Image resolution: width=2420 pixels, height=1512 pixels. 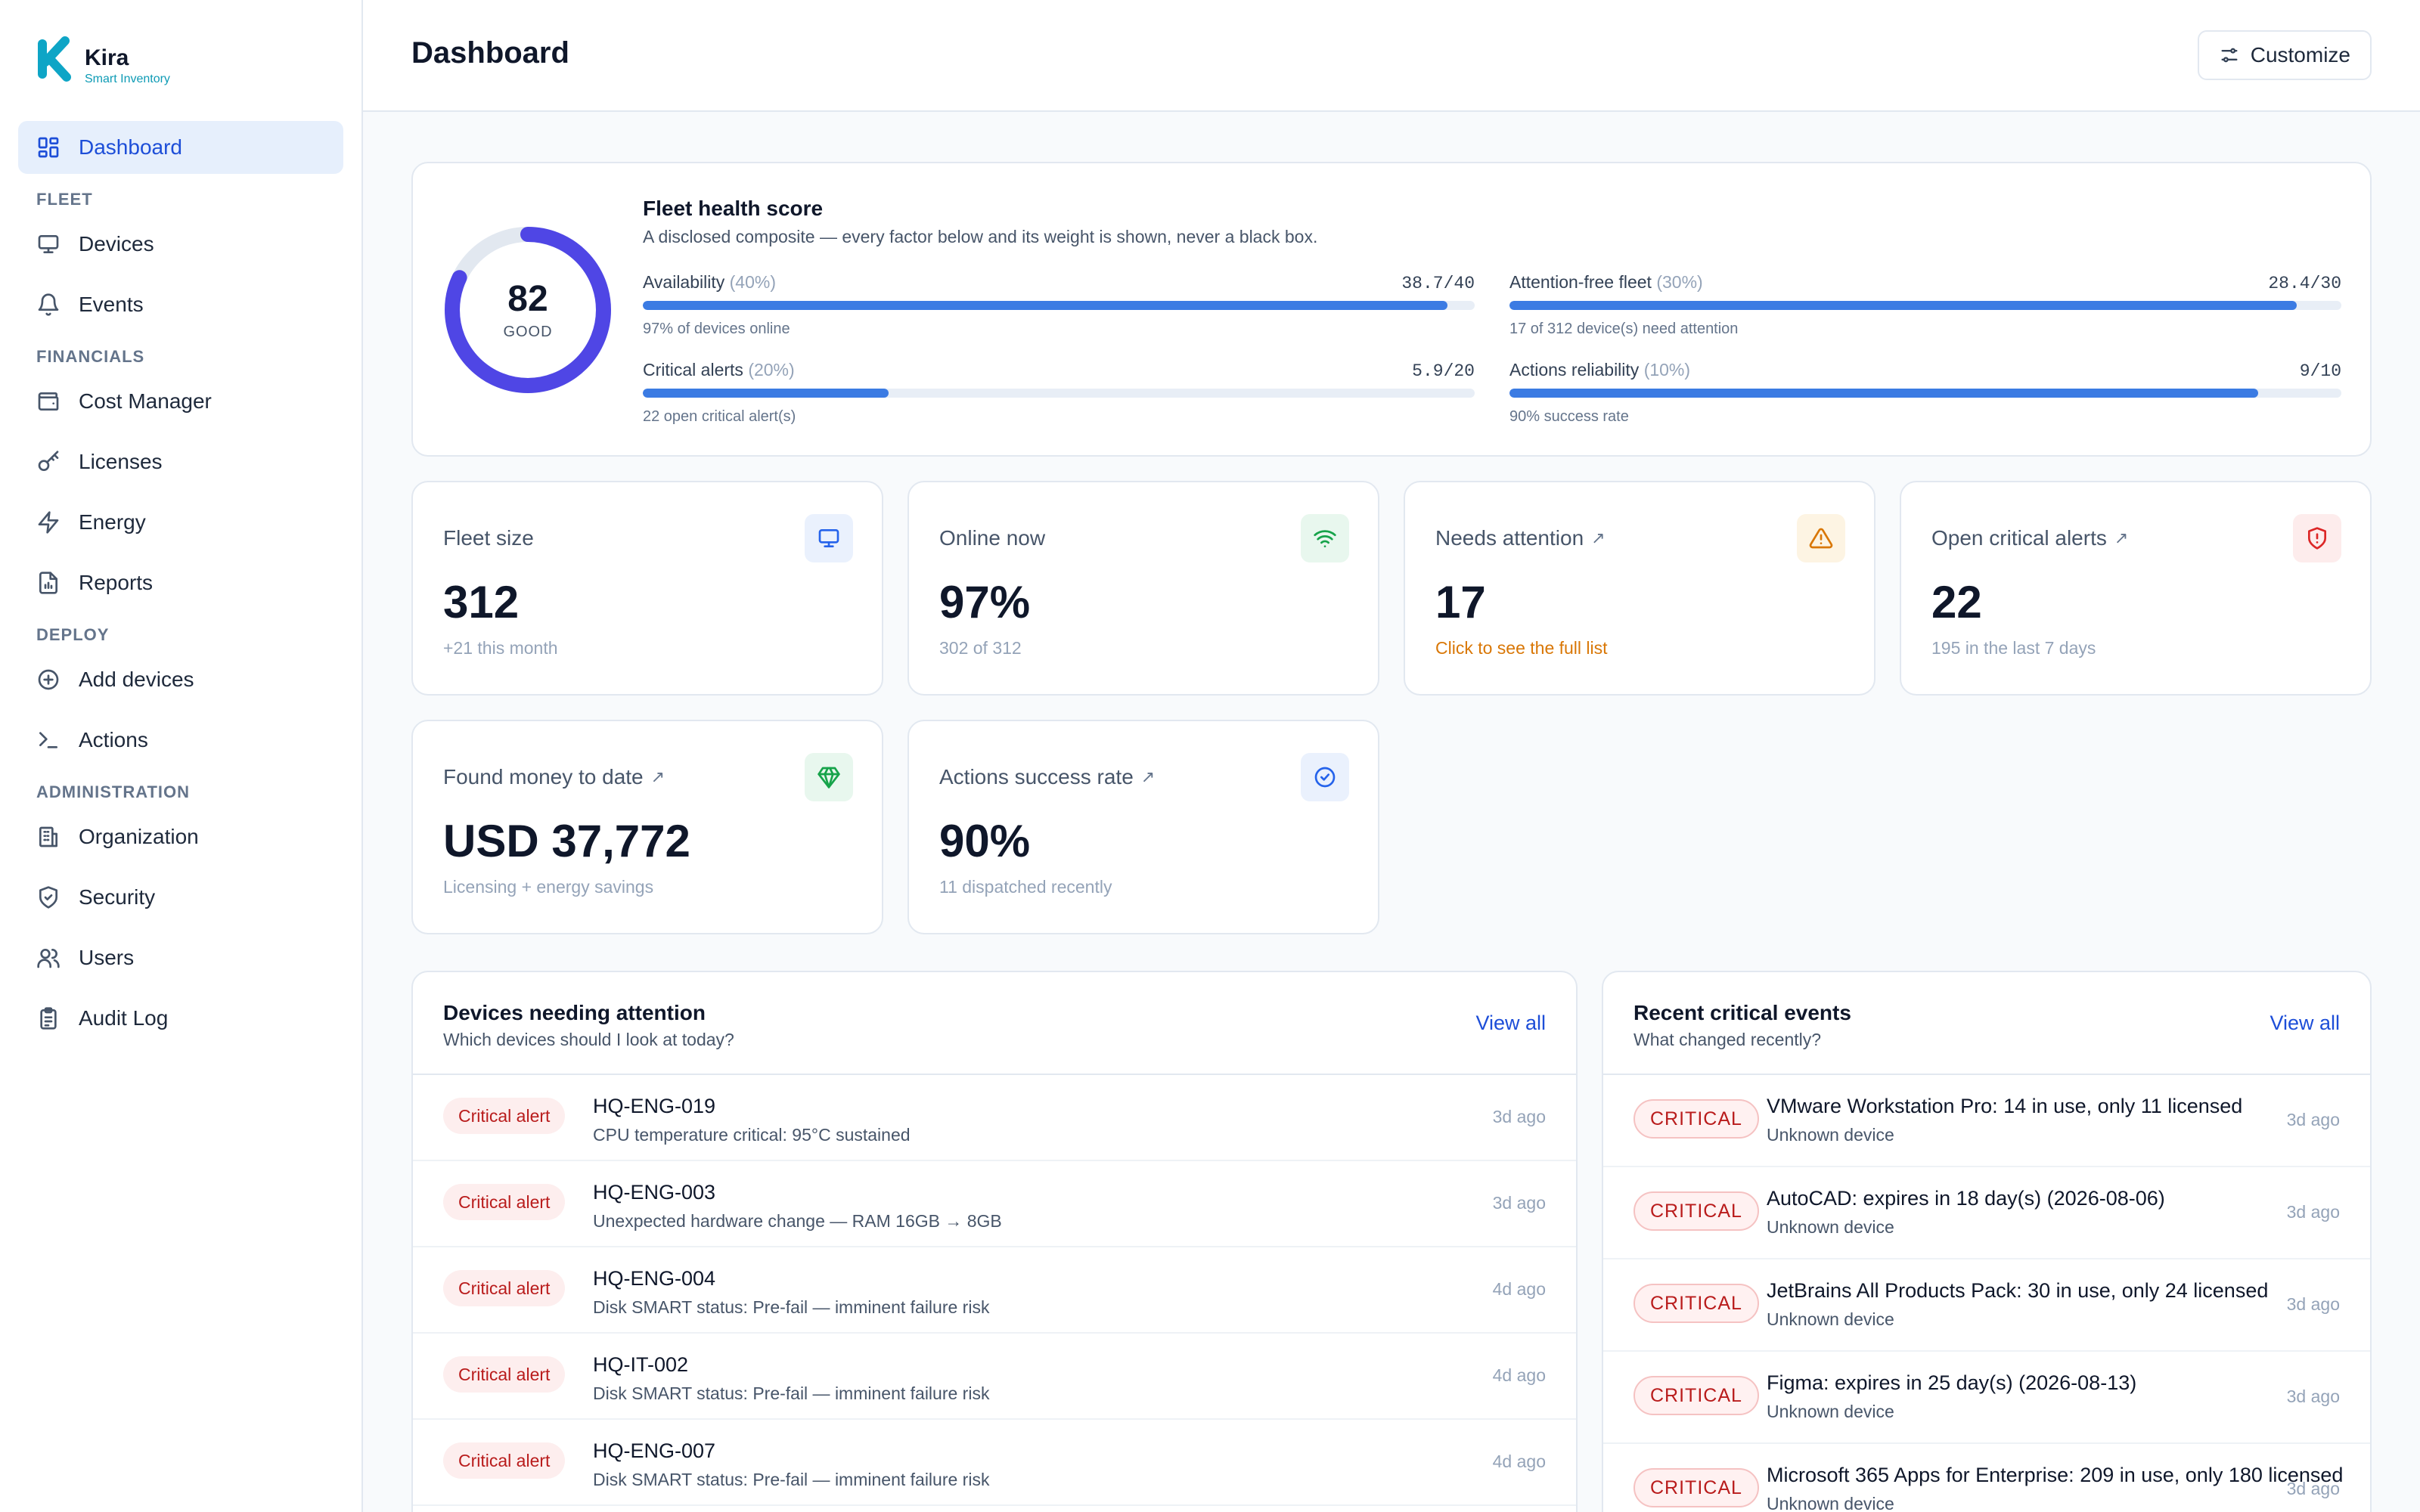 I want to click on view-all-devices-link: View all, so click(x=1510, y=1023).